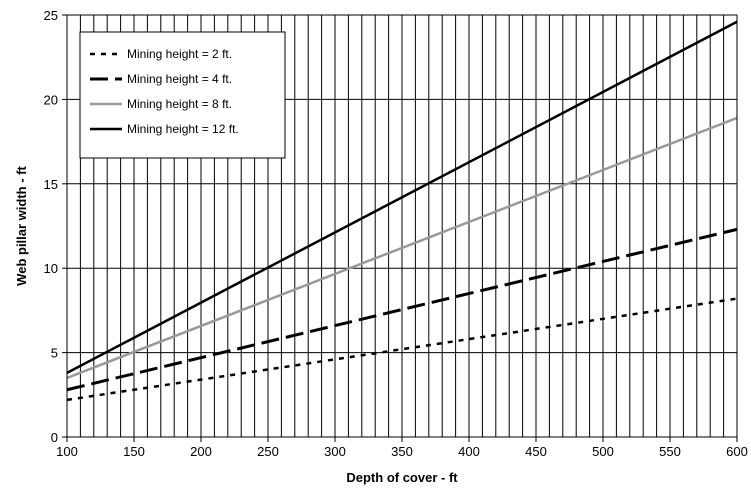 Image resolution: width=751 pixels, height=497 pixels. What do you see at coordinates (54, 353) in the screenshot?
I see `y-tick-label: 5` at bounding box center [54, 353].